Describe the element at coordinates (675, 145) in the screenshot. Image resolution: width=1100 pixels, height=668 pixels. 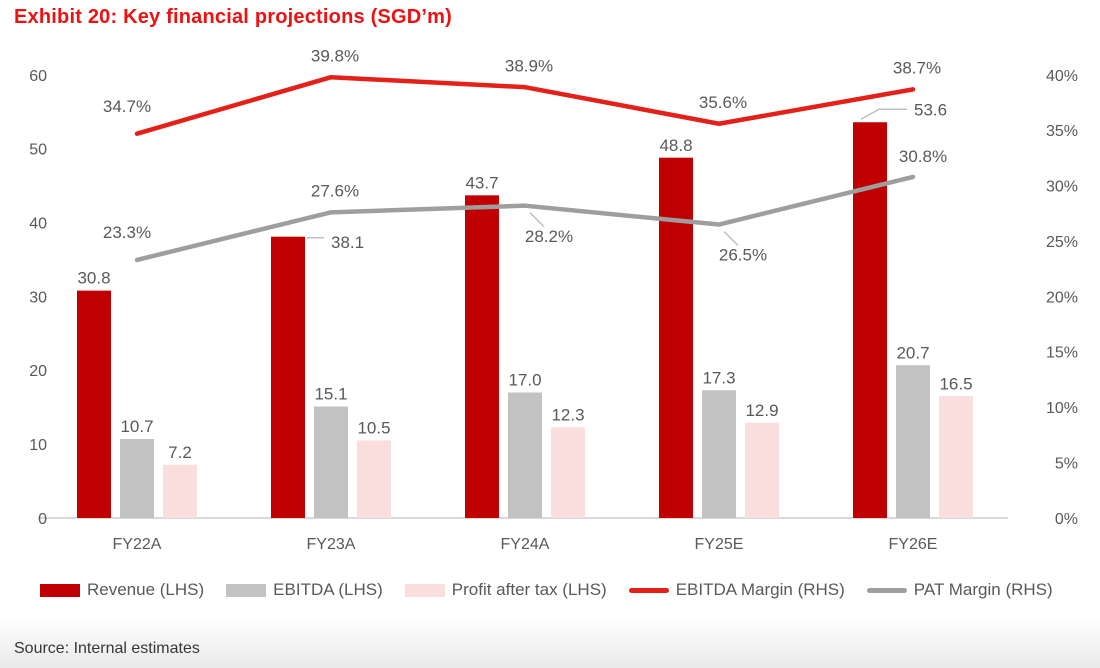
I see `revenue-lhs-label: 48.8` at that location.